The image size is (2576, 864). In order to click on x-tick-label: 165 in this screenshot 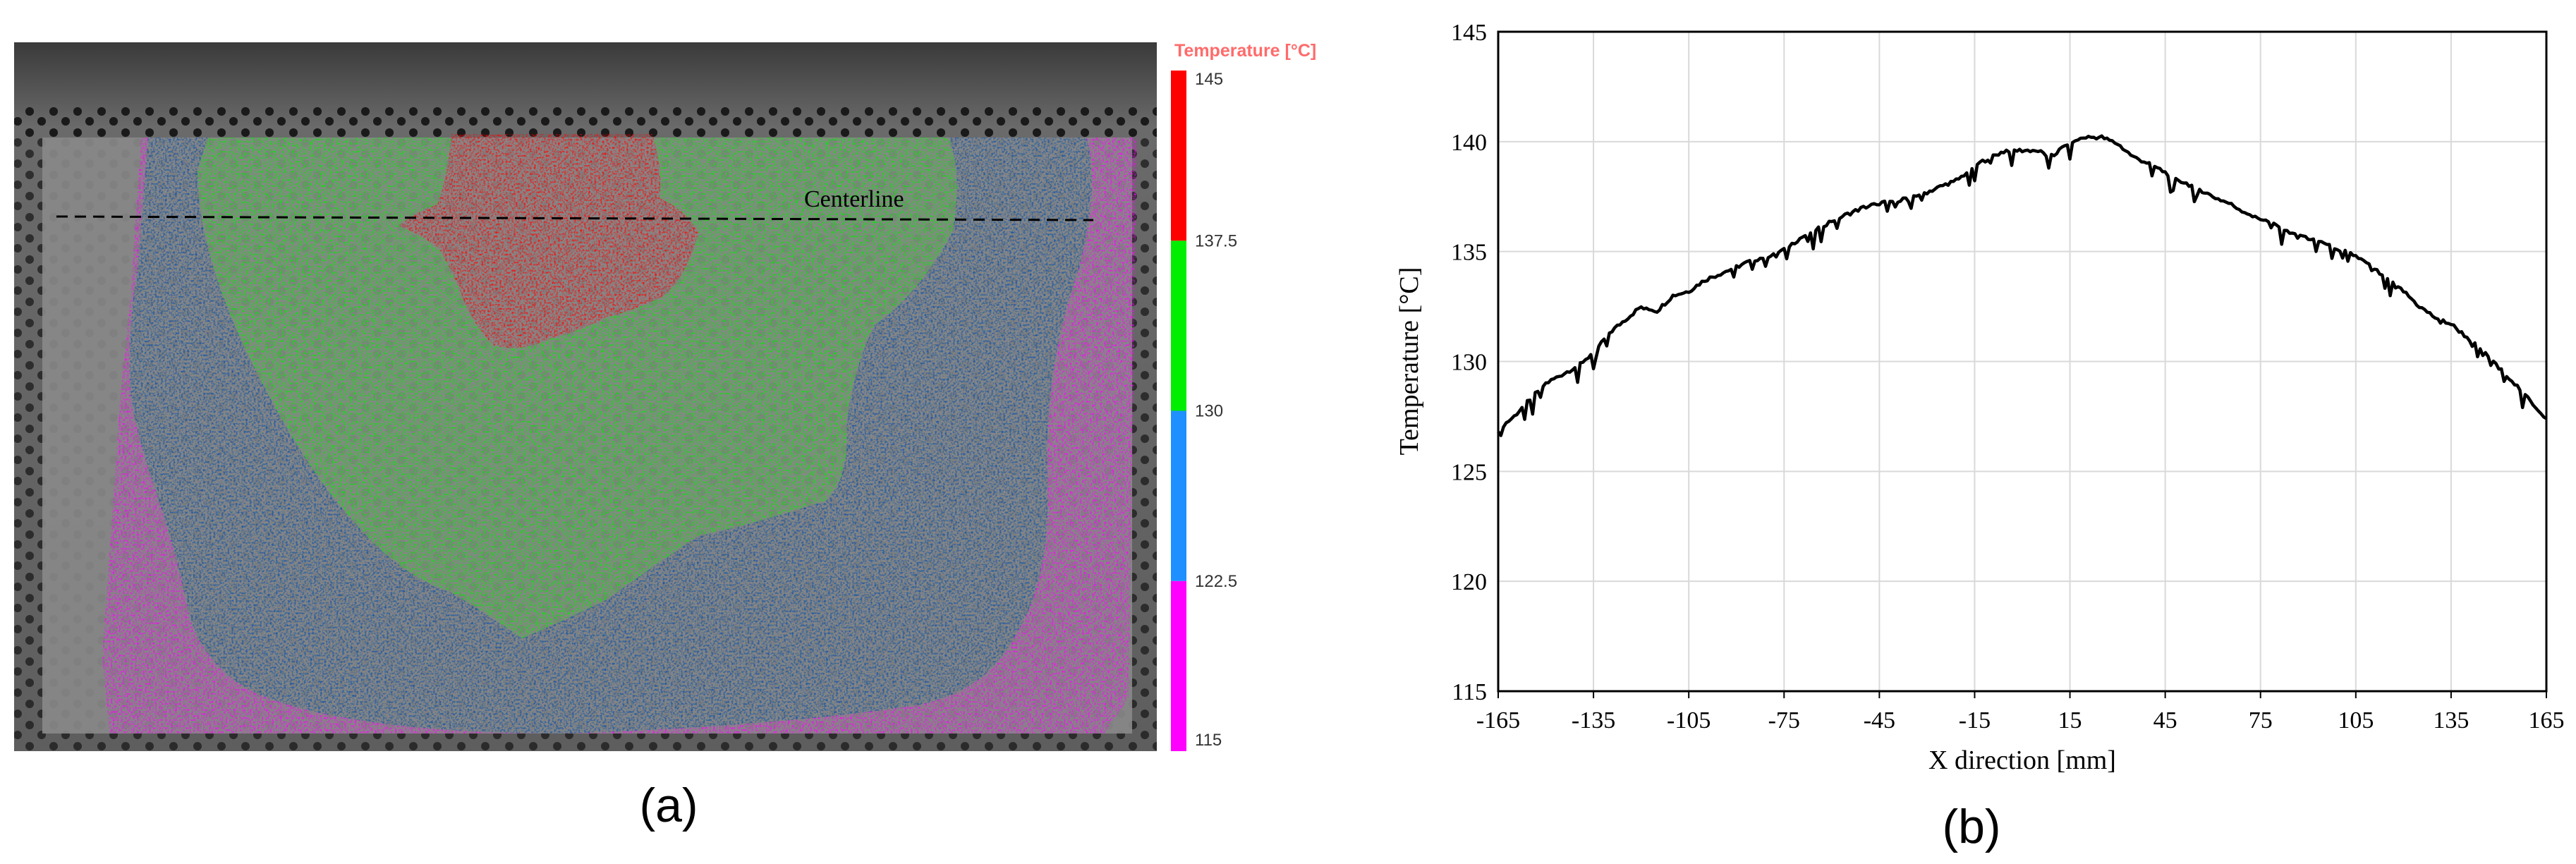, I will do `click(2547, 721)`.